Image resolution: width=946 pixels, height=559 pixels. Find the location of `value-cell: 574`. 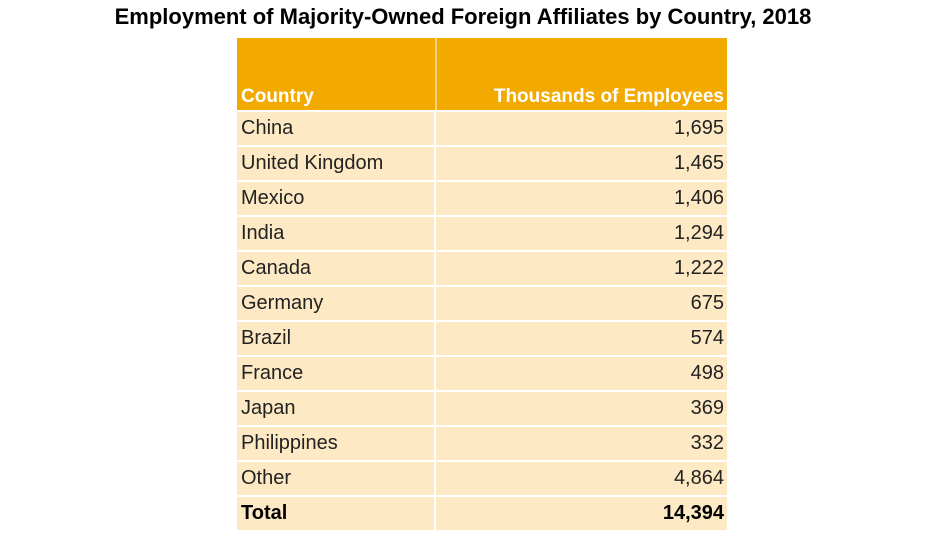

value-cell: 574 is located at coordinates (581, 338).